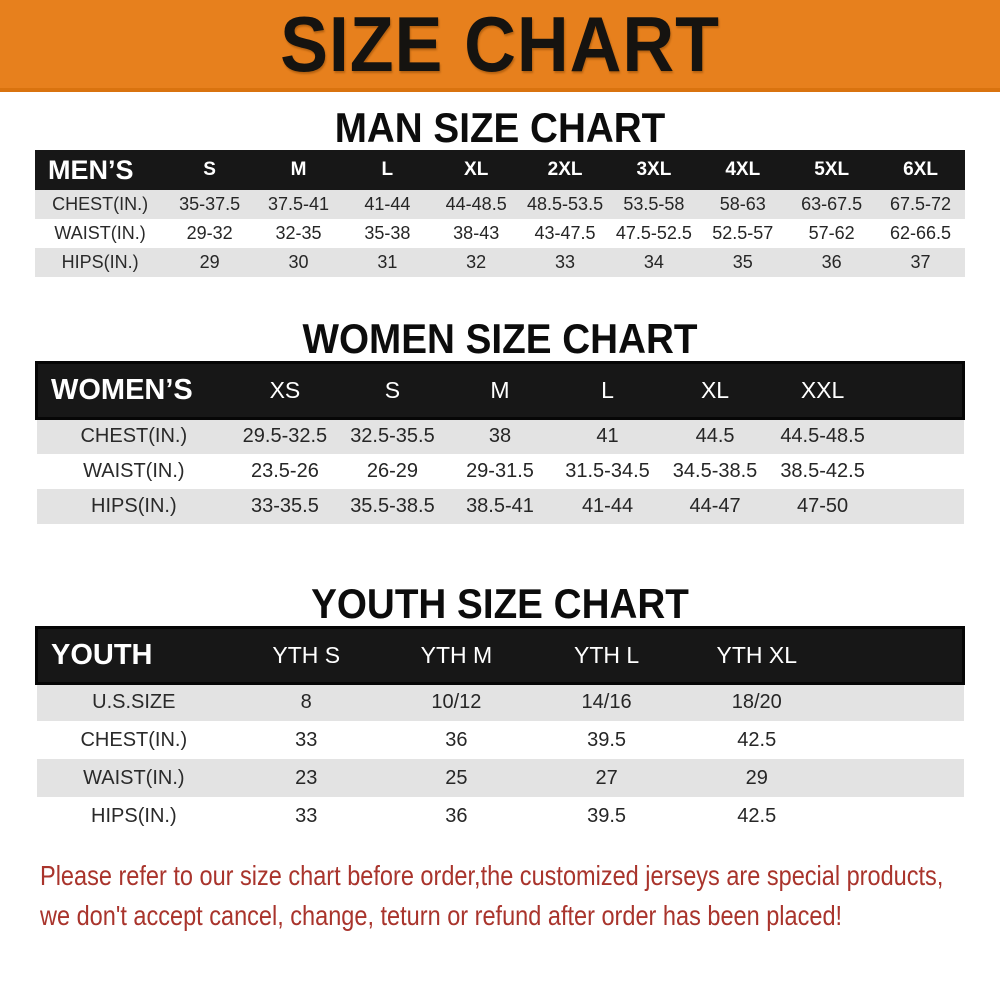 This screenshot has width=1000, height=1000. I want to click on header-row: WOMEN’S XS S M L XL XXL, so click(500, 390).